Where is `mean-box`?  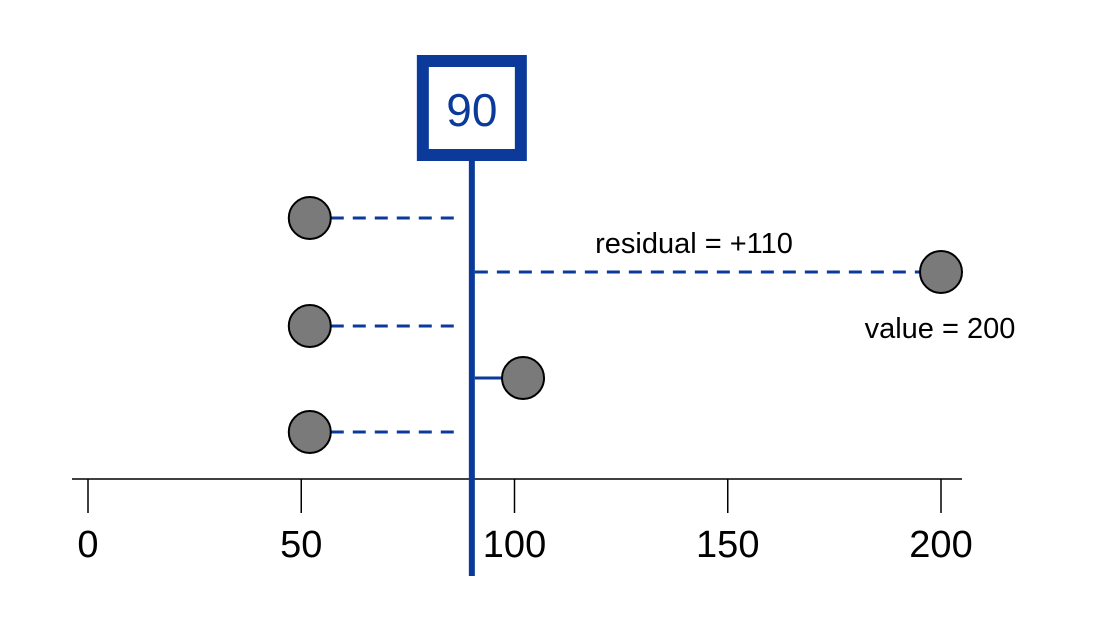 mean-box is located at coordinates (471, 108).